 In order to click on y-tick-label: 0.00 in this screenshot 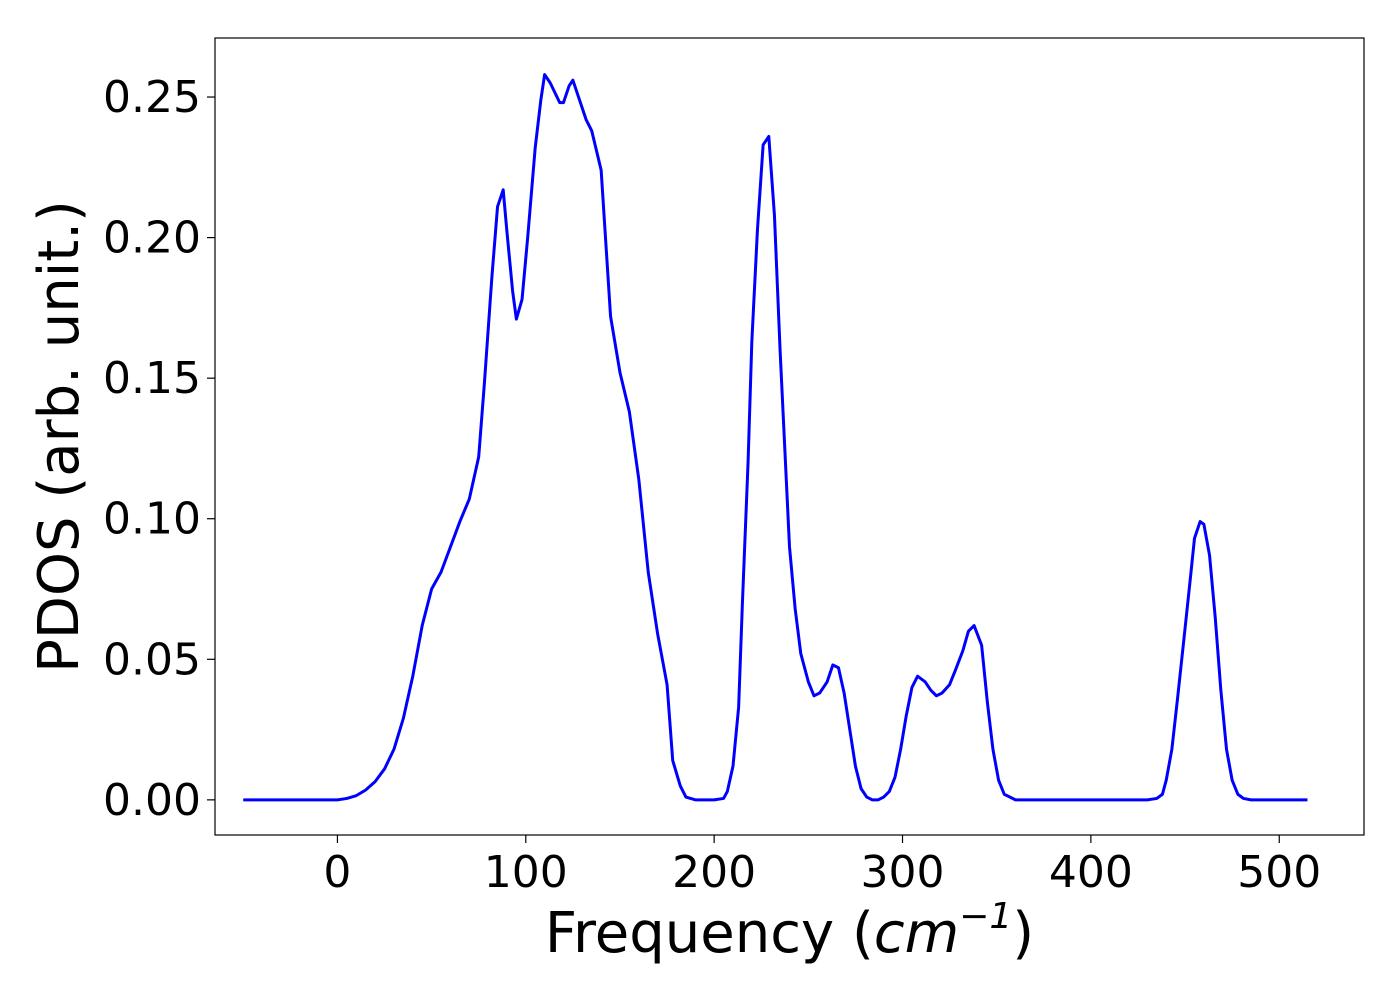, I will do `click(152, 800)`.